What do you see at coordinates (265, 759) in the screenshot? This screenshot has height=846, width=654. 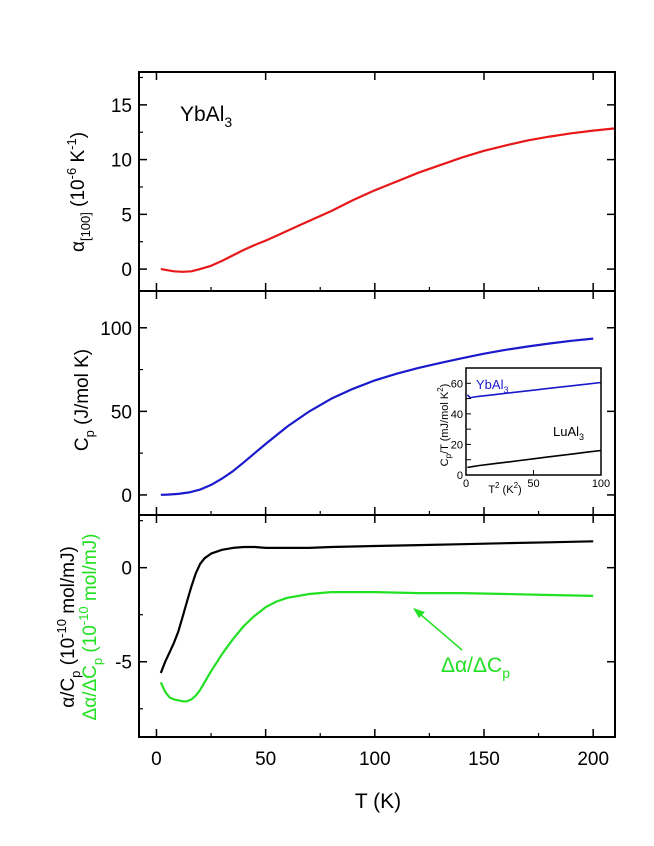 I see `x-tick-label: 50` at bounding box center [265, 759].